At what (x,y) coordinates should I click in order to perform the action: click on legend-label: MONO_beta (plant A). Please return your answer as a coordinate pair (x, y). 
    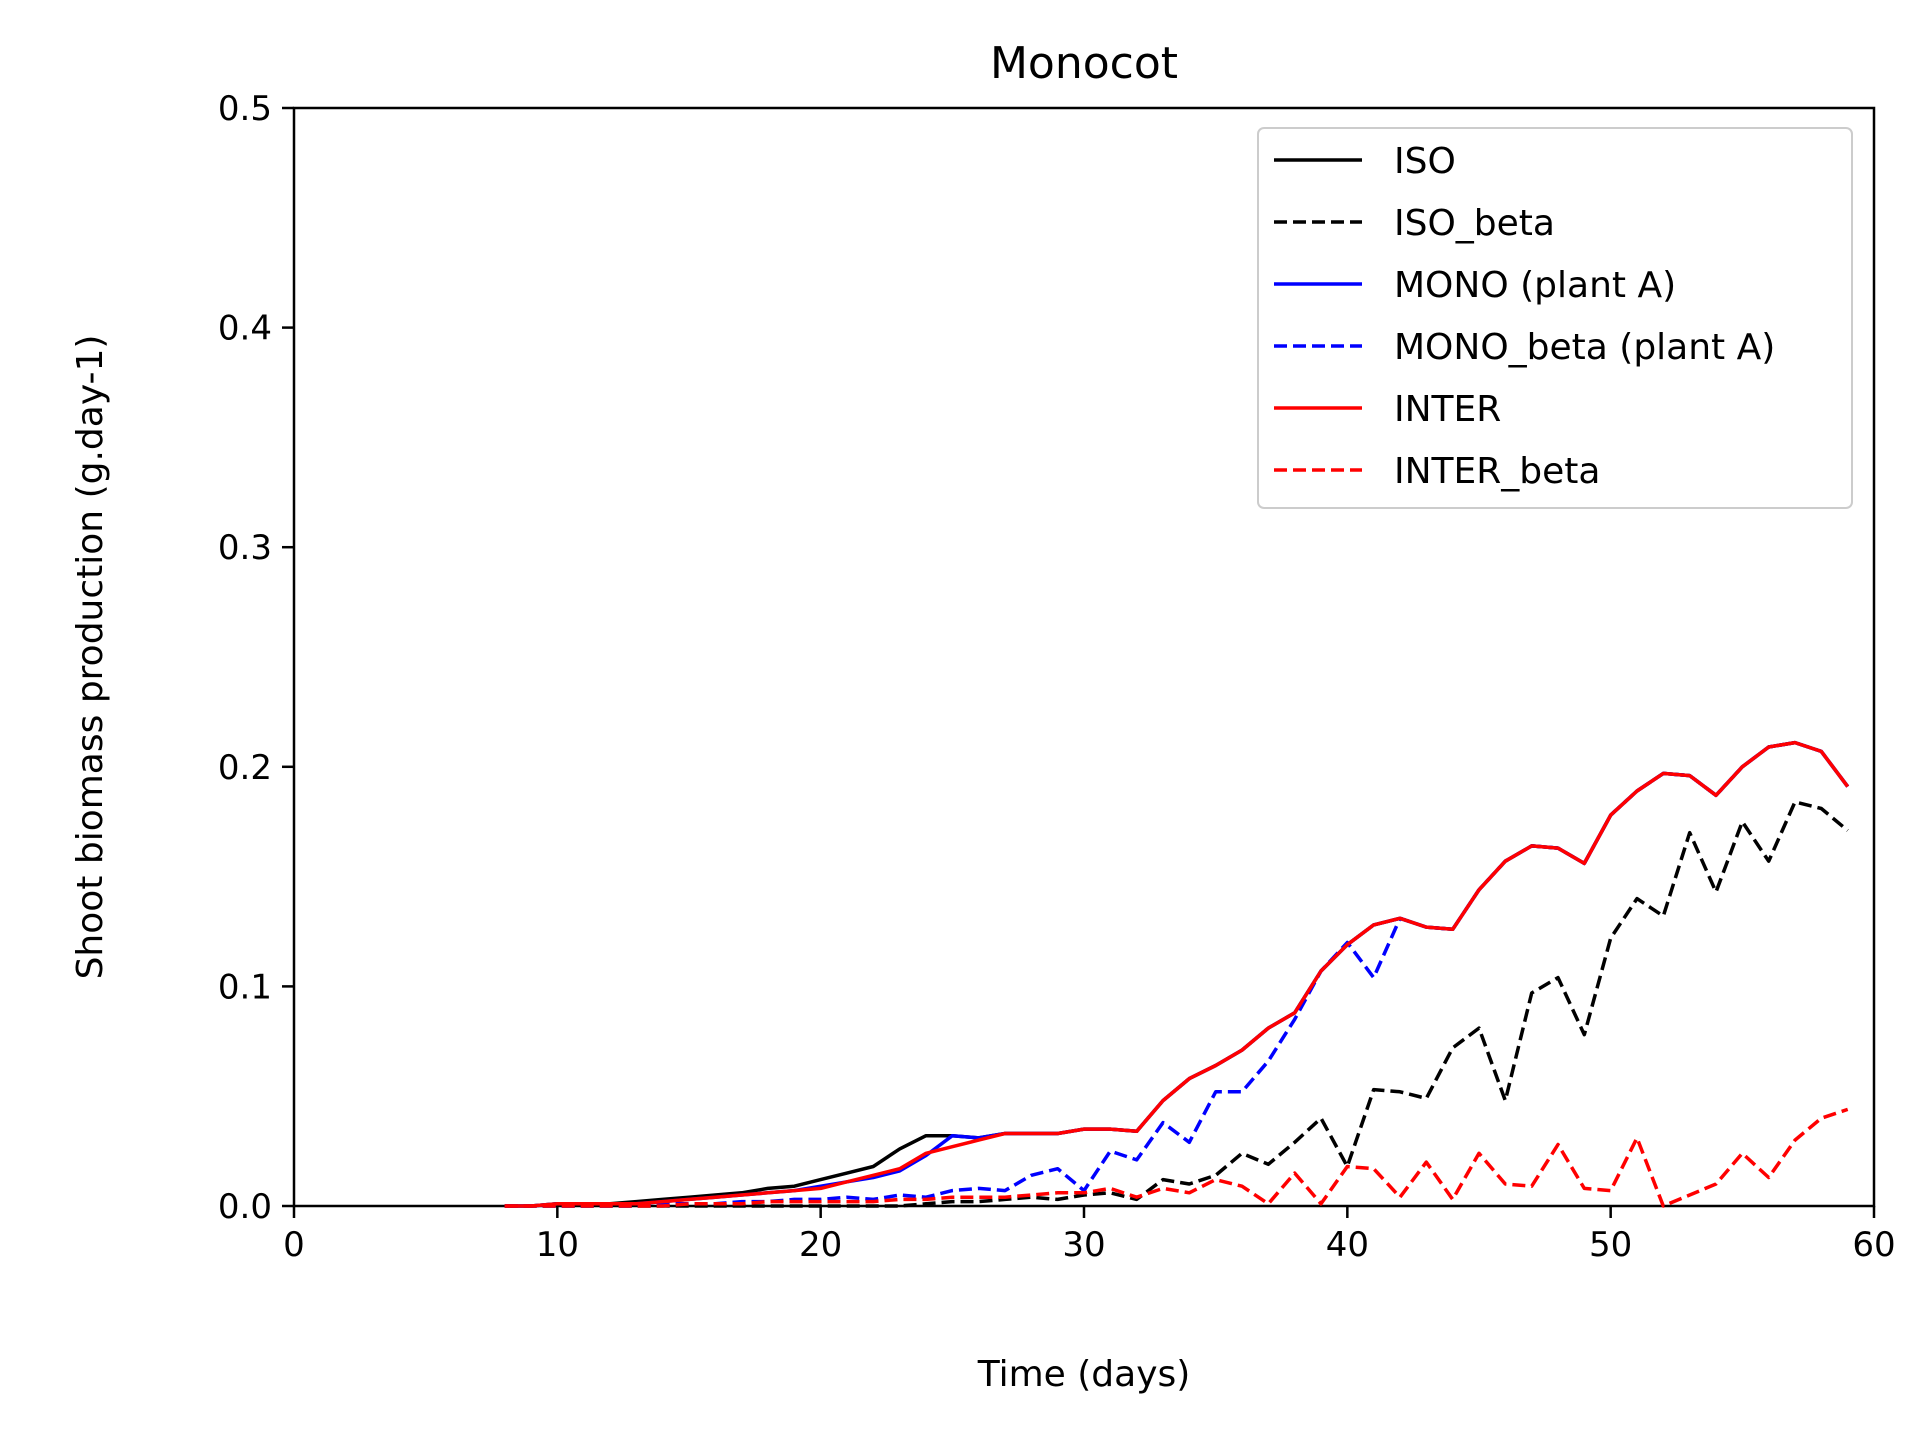
    Looking at the image, I should click on (1584, 347).